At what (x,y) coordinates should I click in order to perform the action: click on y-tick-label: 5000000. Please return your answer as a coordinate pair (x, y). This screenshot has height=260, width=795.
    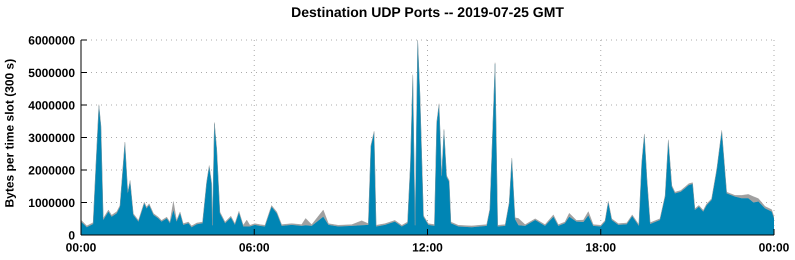
    Looking at the image, I should click on (52, 73).